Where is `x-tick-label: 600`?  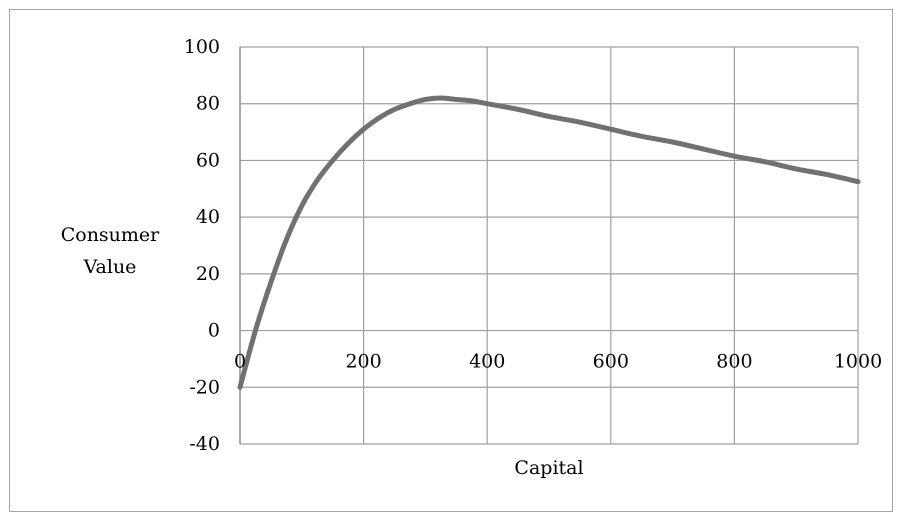 x-tick-label: 600 is located at coordinates (611, 362).